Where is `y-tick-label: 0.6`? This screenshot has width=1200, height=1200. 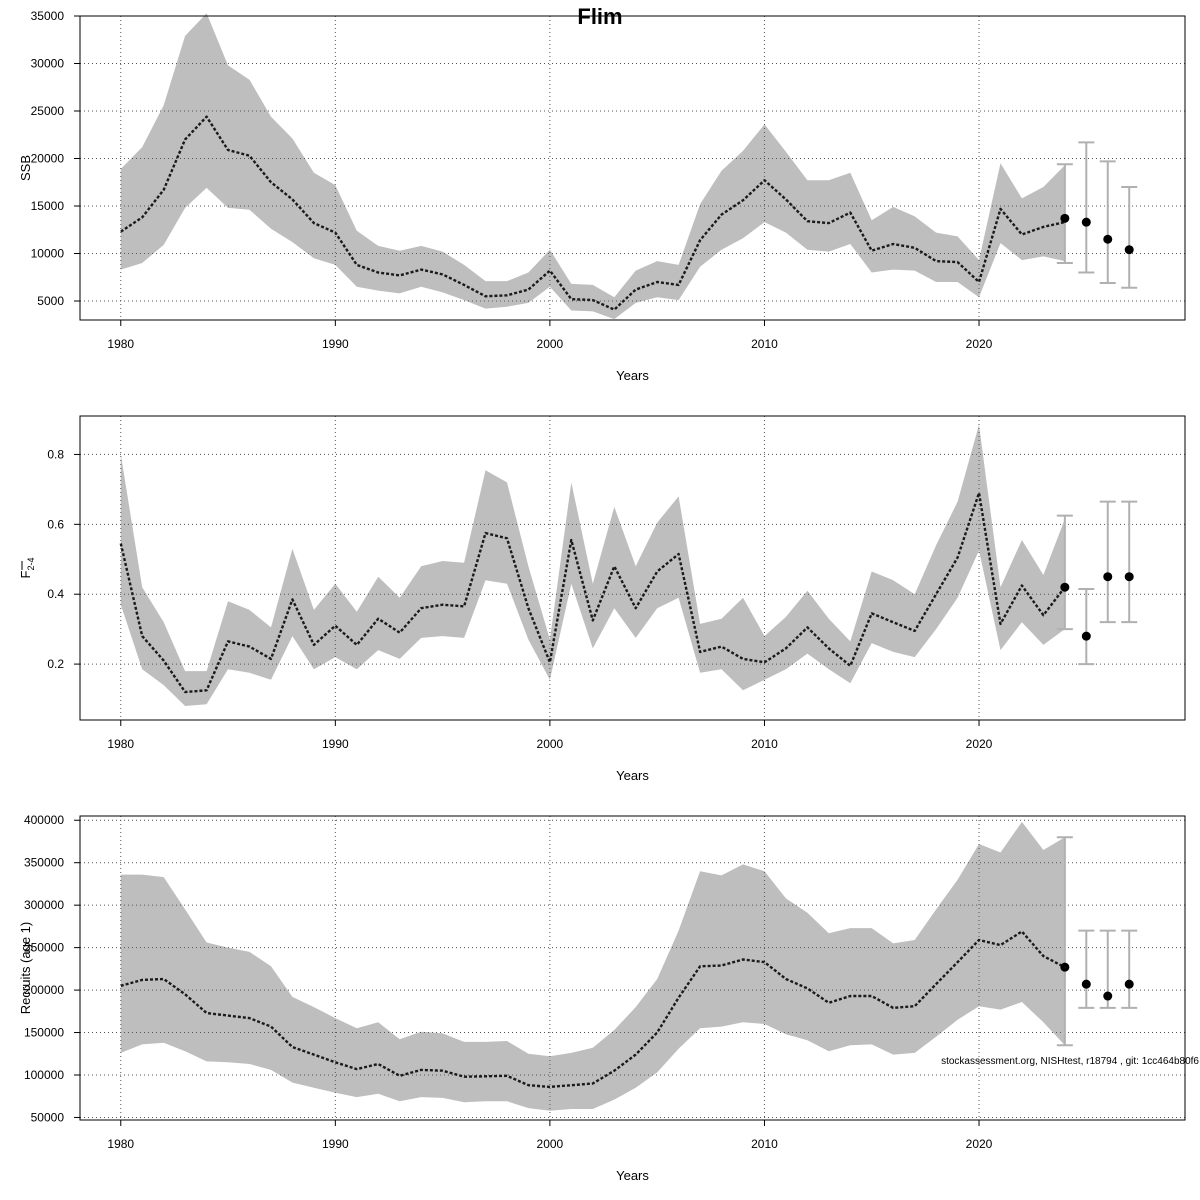
y-tick-label: 0.6 is located at coordinates (55, 524).